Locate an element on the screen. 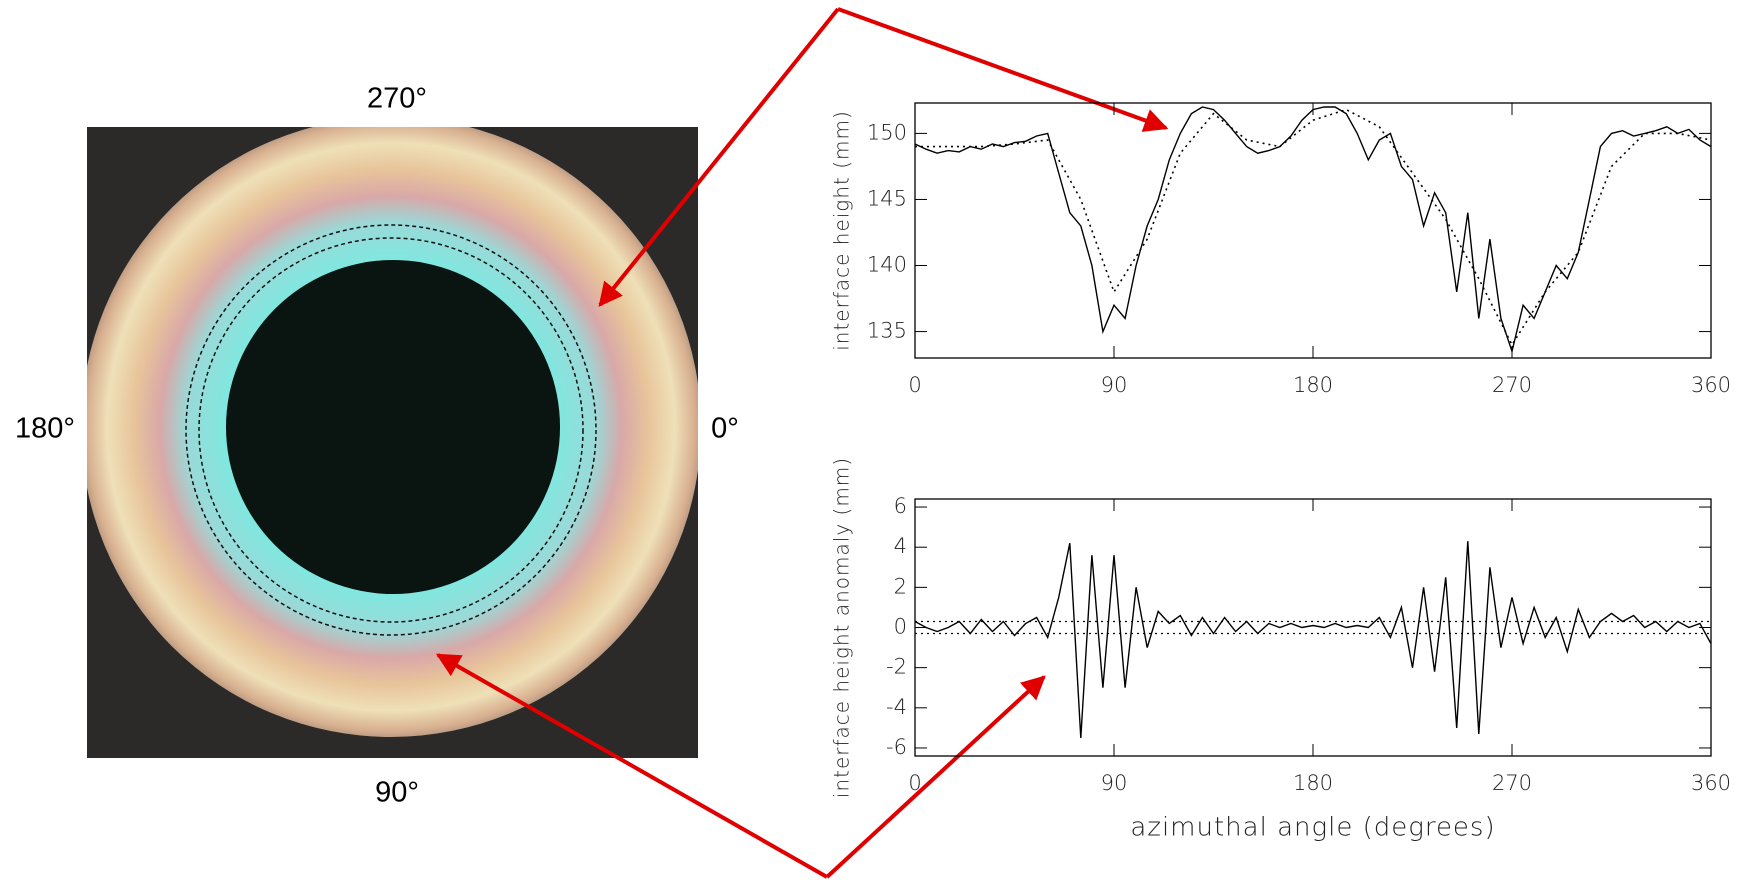 The height and width of the screenshot is (880, 1753). y-tick-label: -2 is located at coordinates (896, 667).